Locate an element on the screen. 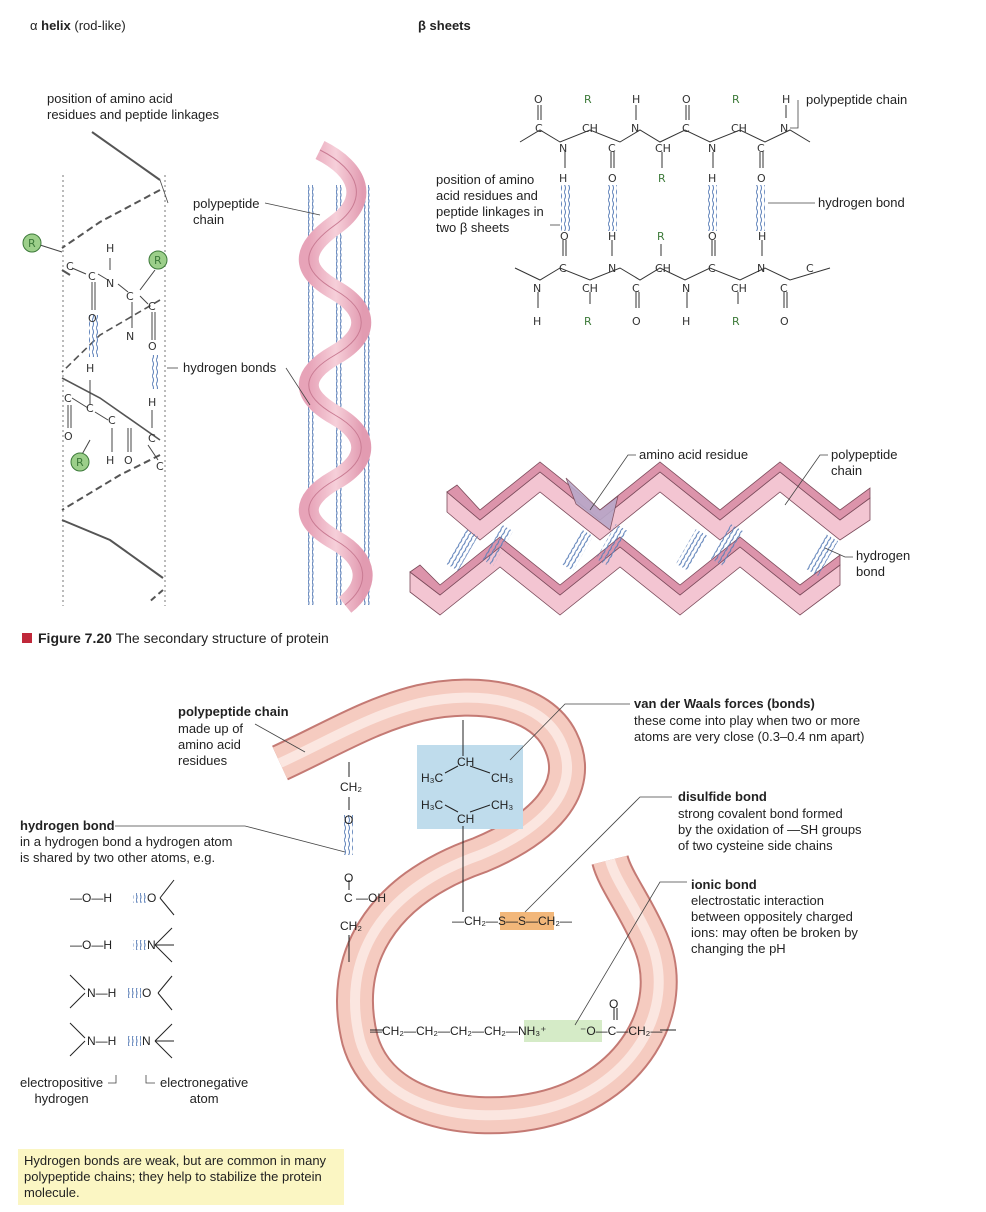  chem-o-bottom: O is located at coordinates (349, 878).